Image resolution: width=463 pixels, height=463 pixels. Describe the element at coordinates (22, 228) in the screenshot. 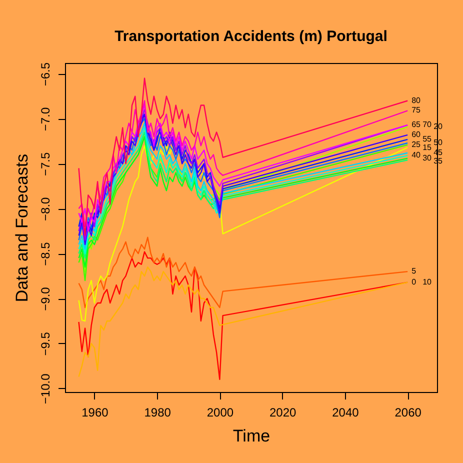

I see `y-axis-title: Data and Forecasts` at that location.